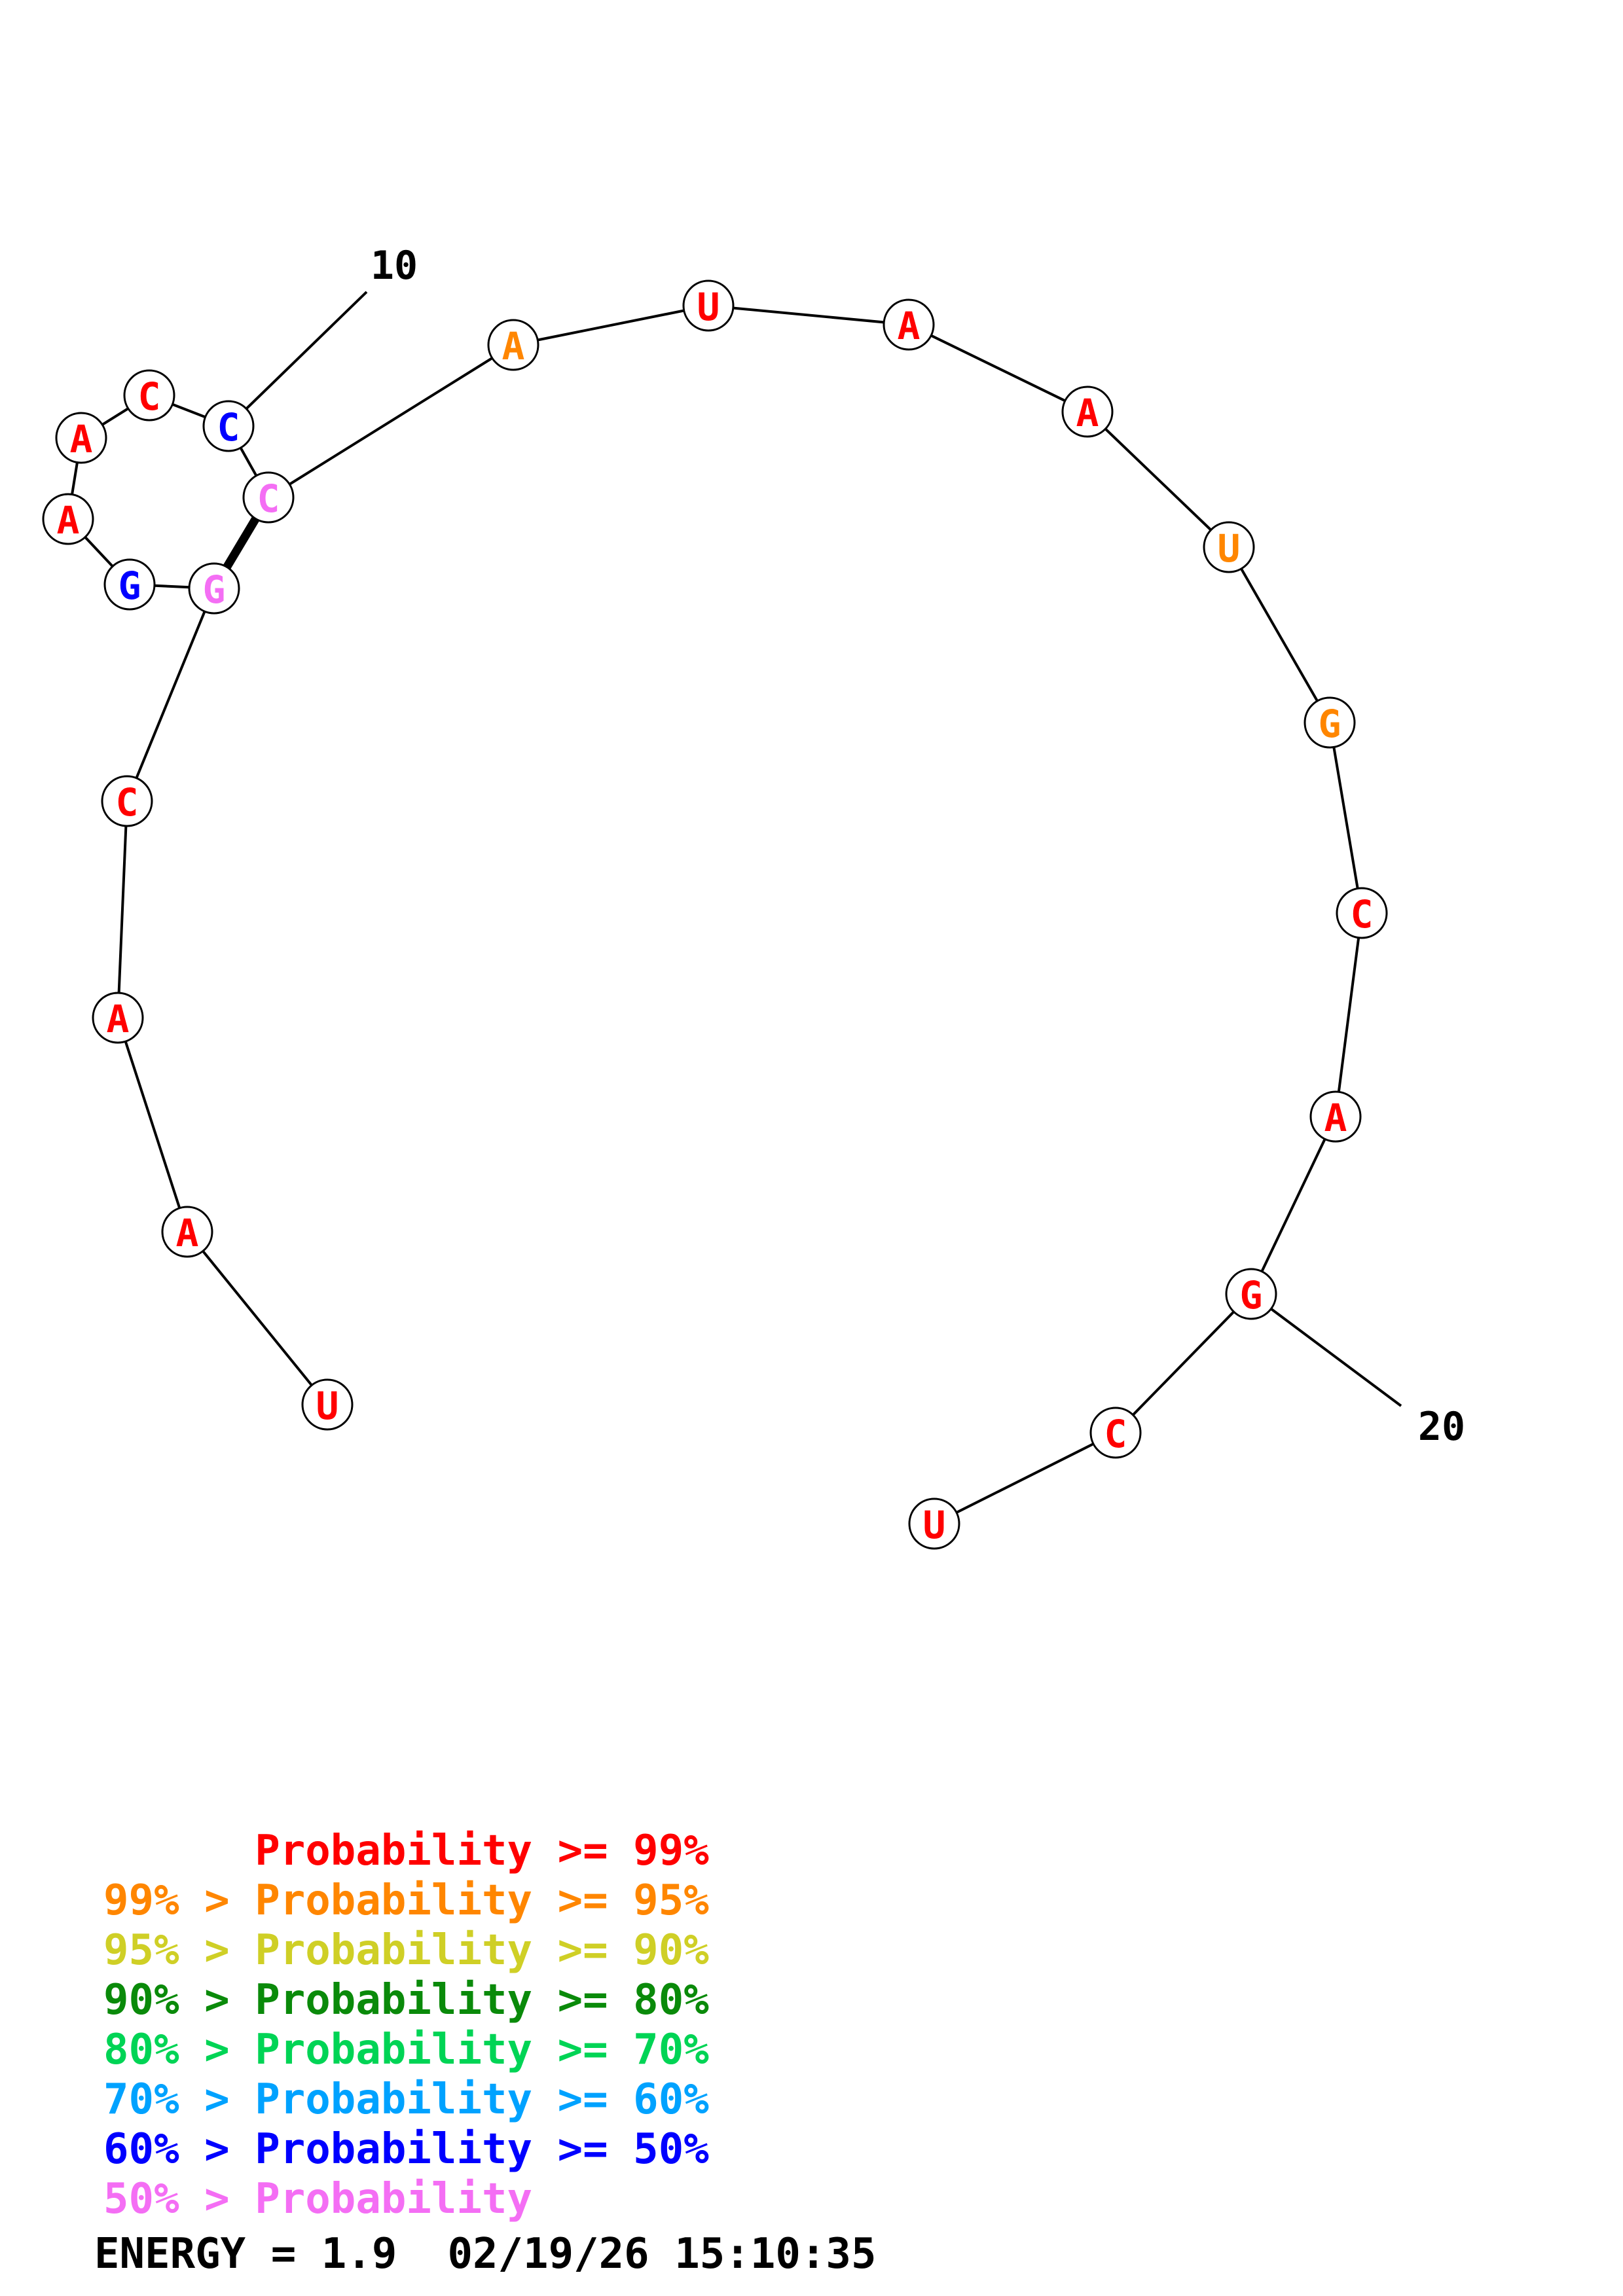 The width and height of the screenshot is (1623, 2296). What do you see at coordinates (406, 2099) in the screenshot?
I see `legend-item: 70% > Probability >= 60%` at bounding box center [406, 2099].